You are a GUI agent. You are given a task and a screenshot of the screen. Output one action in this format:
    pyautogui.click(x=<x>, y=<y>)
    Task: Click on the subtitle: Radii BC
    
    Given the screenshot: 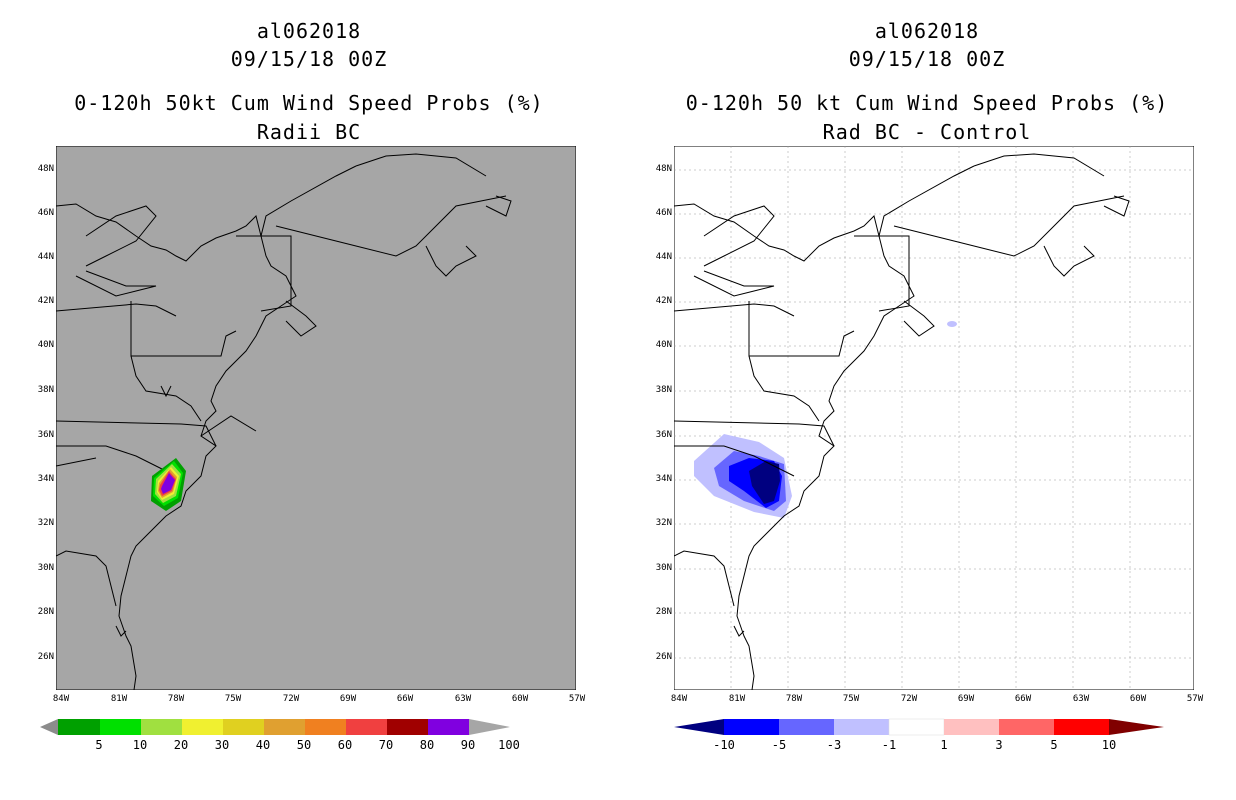 What is the action you would take?
    pyautogui.click(x=309, y=132)
    